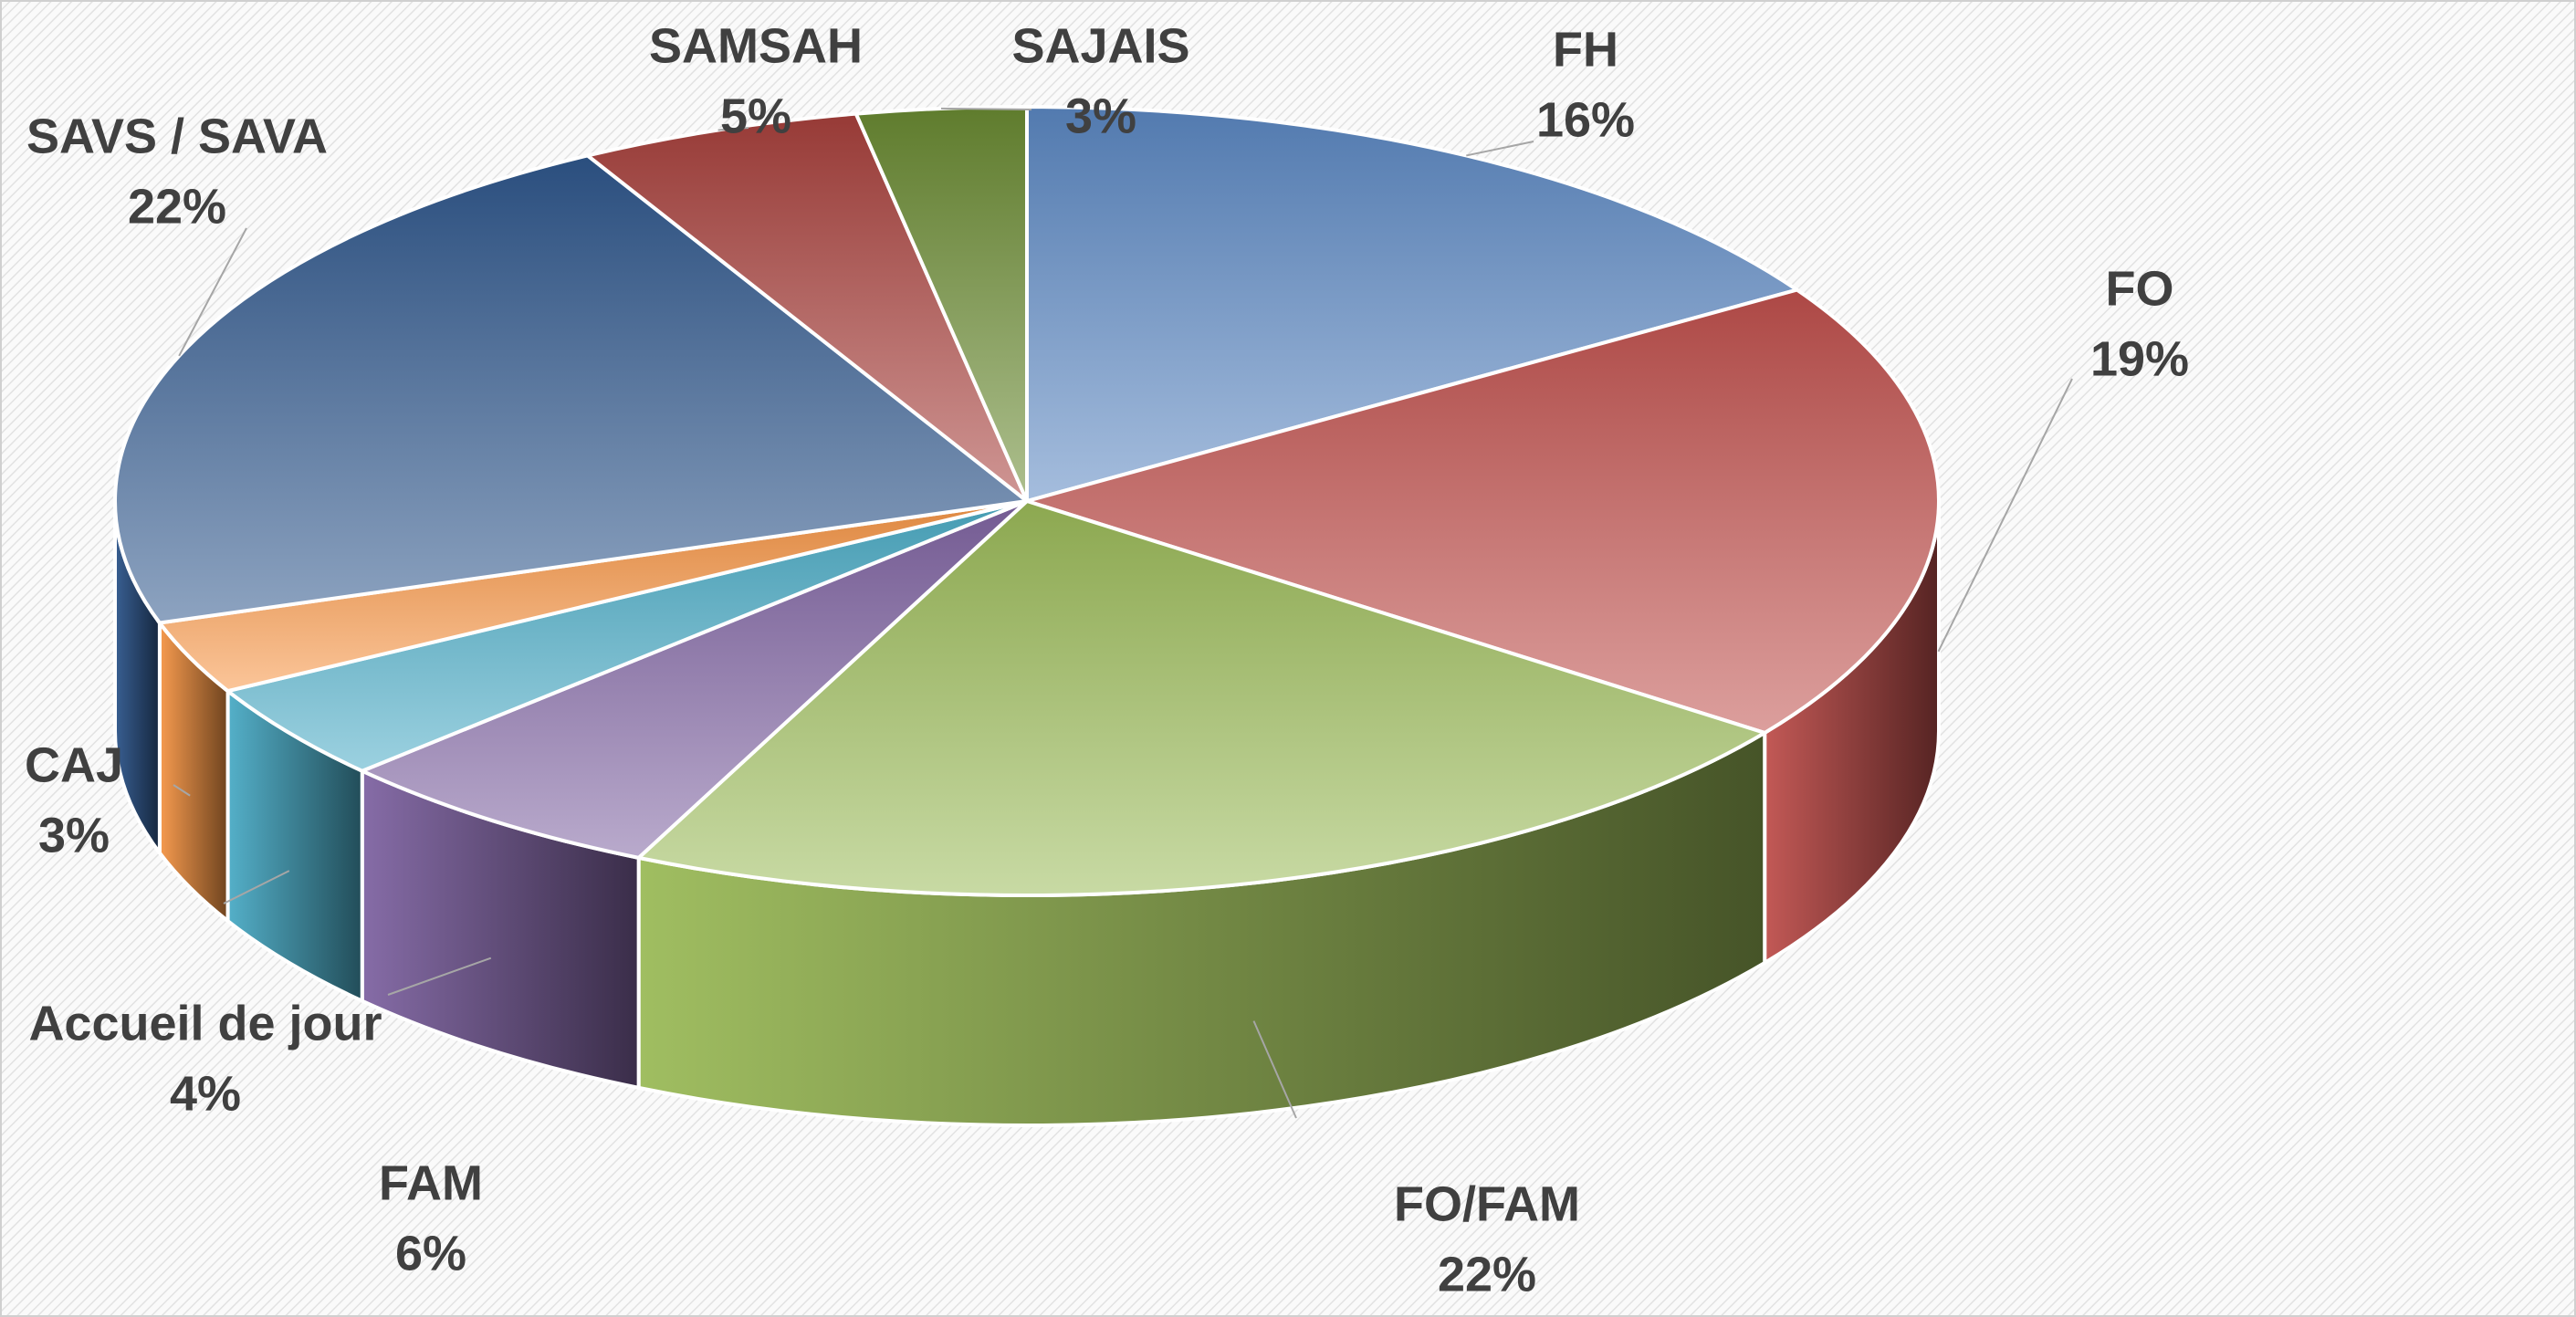 This screenshot has height=1317, width=2576. What do you see at coordinates (2139, 358) in the screenshot?
I see `value-label: 19%` at bounding box center [2139, 358].